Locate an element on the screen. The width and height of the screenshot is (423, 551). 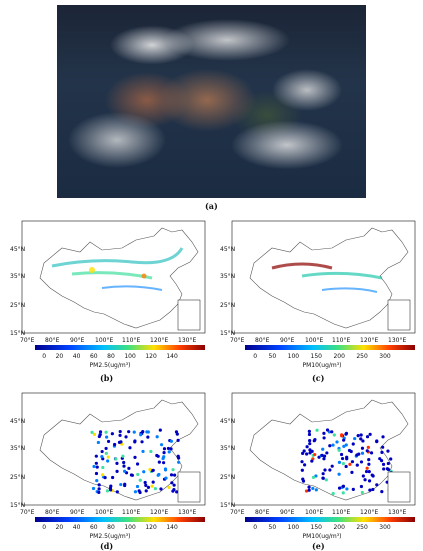
colorbar-ticks-b: 0 20 40 60 80 100 120 140 is located at coordinates (110, 356).